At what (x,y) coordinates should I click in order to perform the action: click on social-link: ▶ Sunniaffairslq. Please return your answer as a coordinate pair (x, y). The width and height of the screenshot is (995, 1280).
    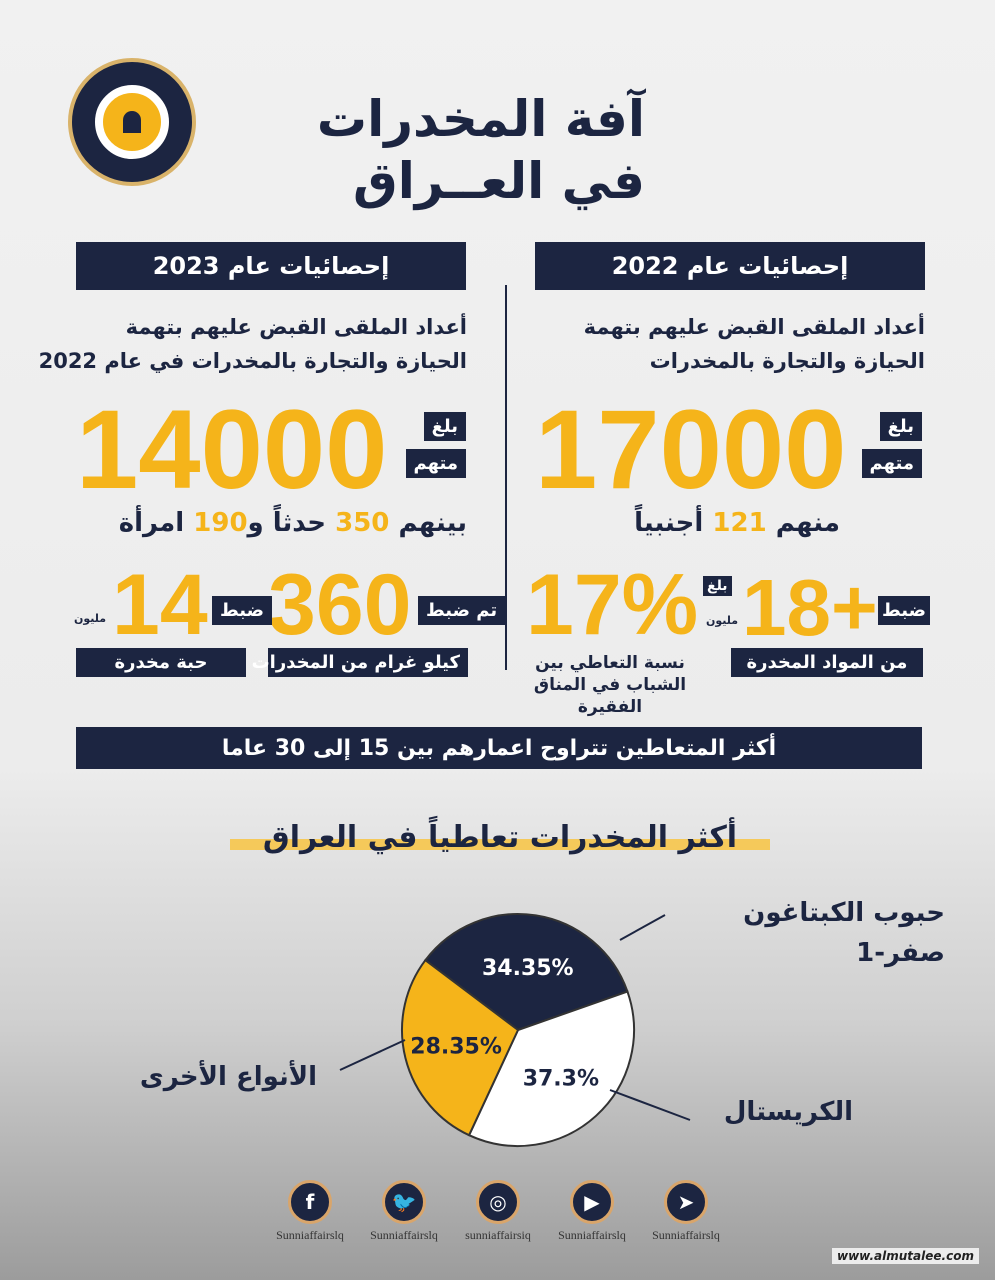
    Looking at the image, I should click on (592, 1211).